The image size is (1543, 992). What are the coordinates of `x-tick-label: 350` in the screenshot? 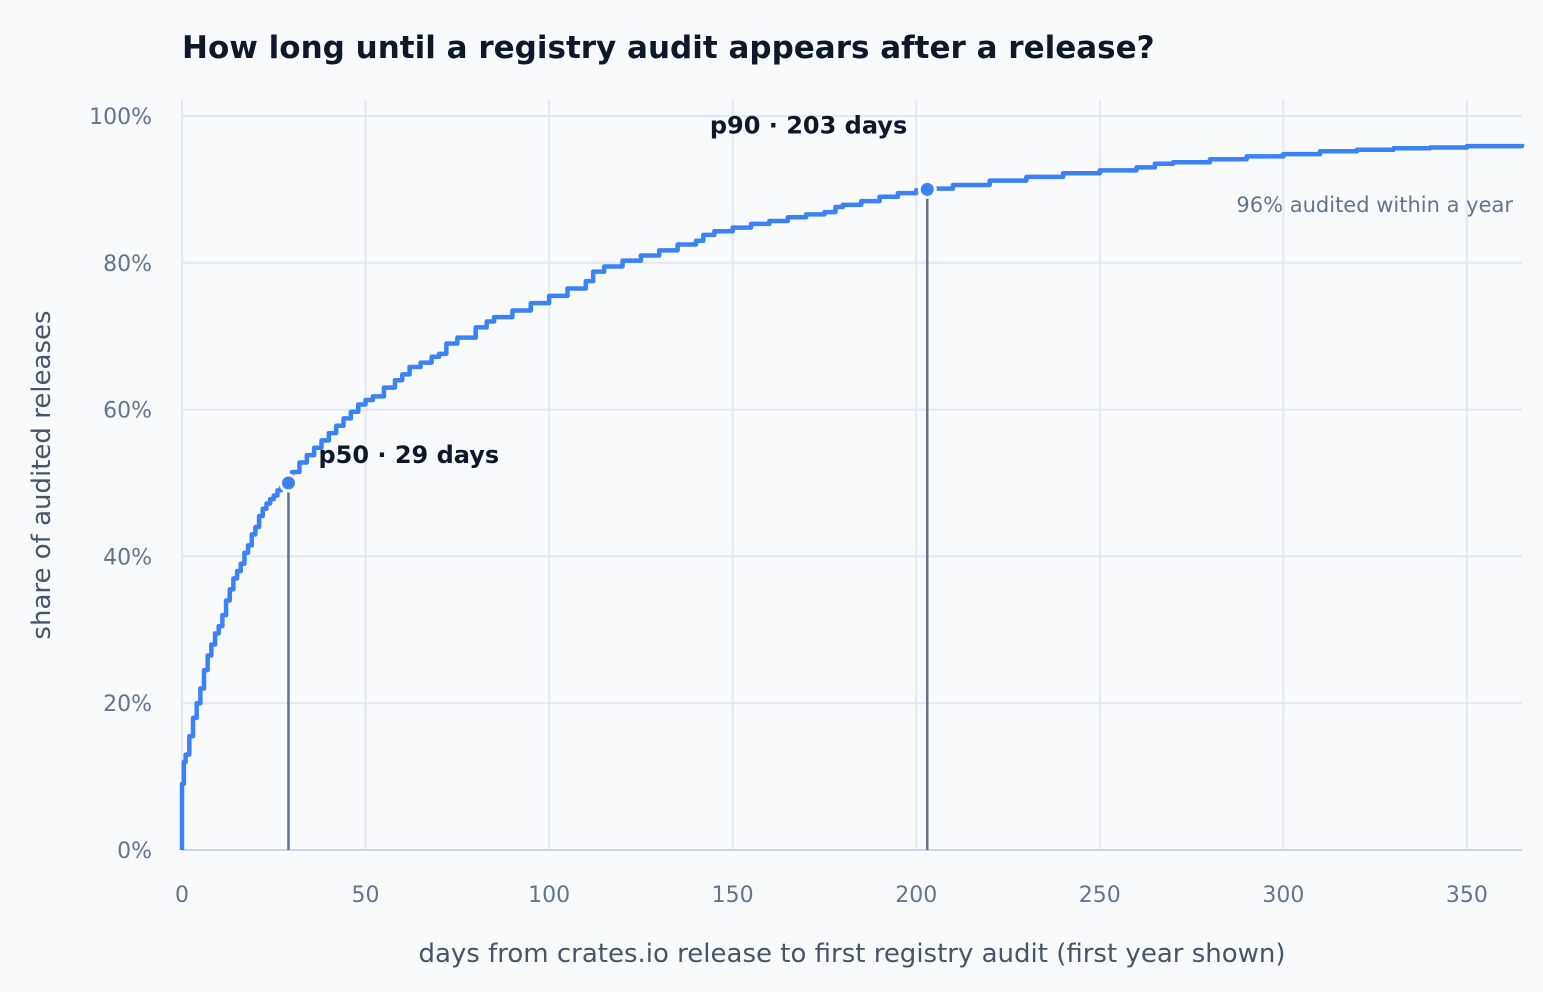 It's located at (1467, 895).